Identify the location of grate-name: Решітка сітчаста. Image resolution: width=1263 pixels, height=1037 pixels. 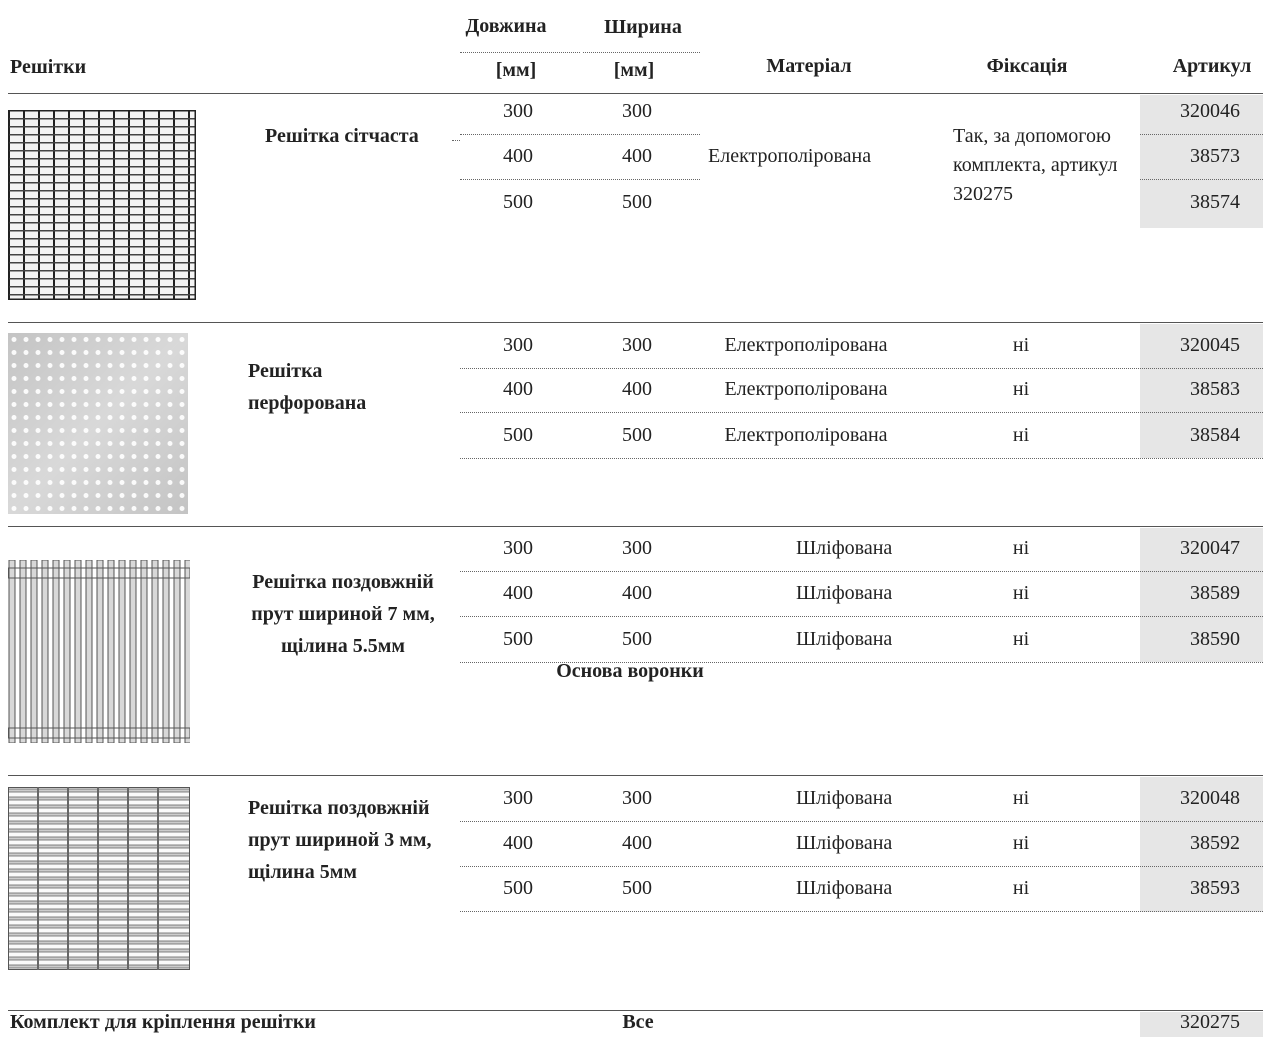
(342, 136).